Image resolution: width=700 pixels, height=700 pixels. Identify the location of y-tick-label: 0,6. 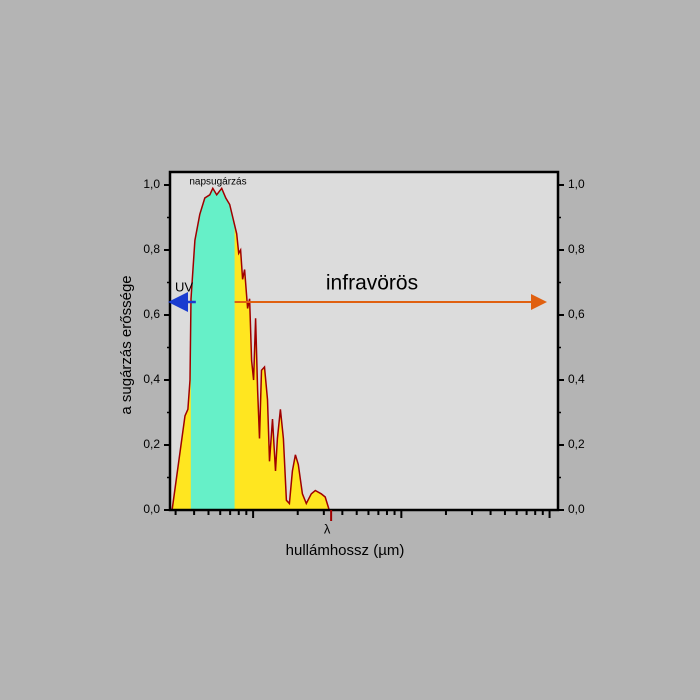
(151, 314).